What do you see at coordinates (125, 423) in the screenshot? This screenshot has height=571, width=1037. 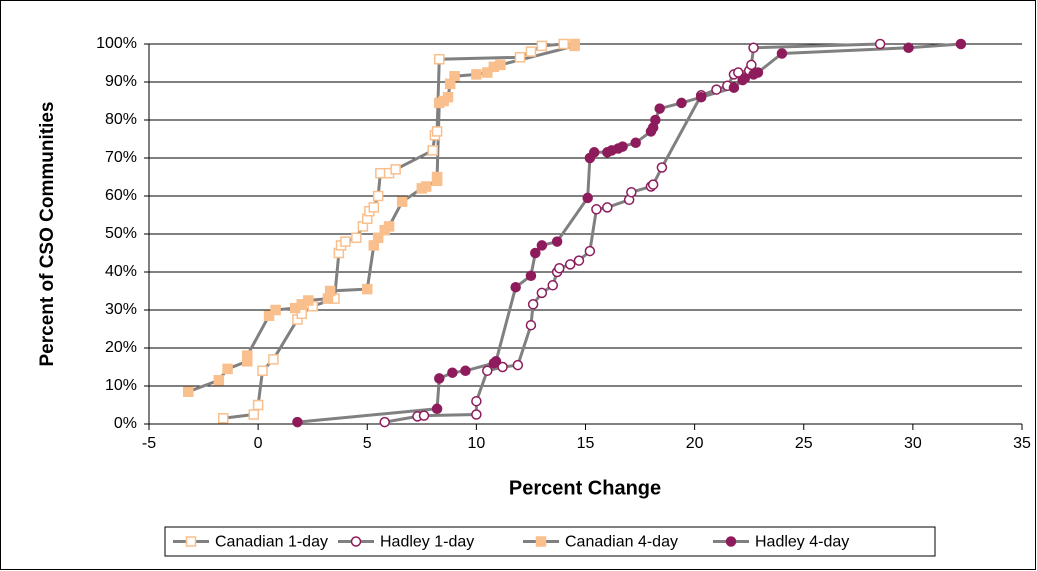 I see `y-tick-label: 0%` at bounding box center [125, 423].